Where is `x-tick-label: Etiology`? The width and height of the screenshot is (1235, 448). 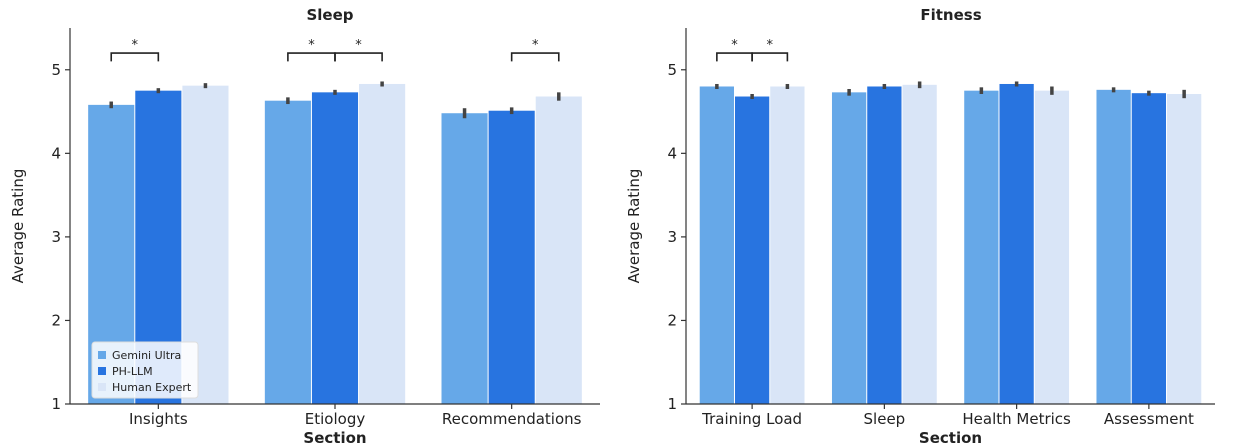 x-tick-label: Etiology is located at coordinates (335, 419).